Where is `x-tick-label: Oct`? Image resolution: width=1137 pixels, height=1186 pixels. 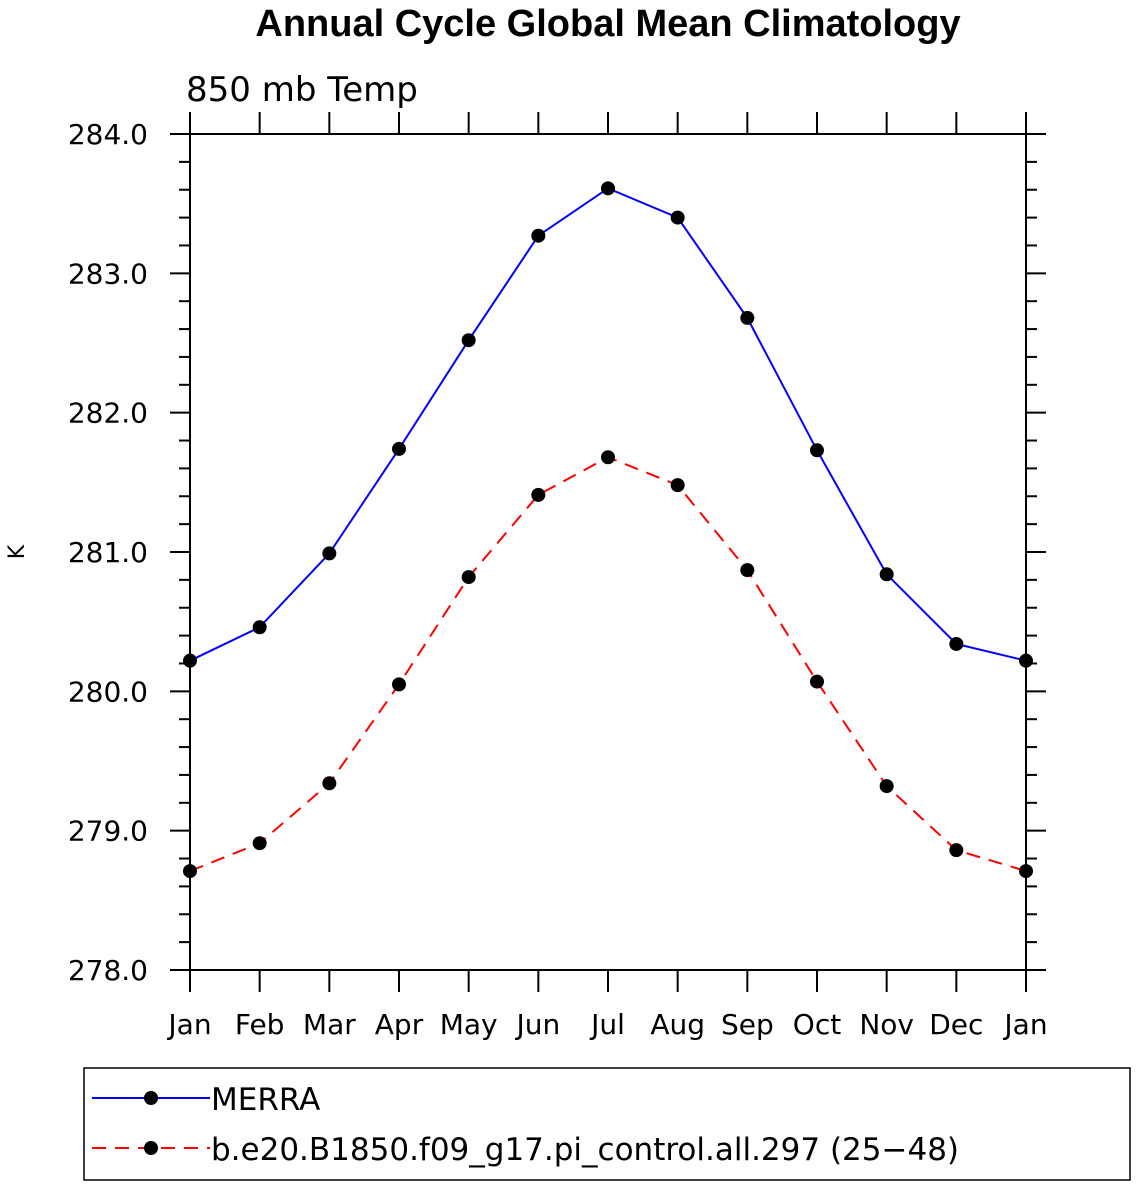
x-tick-label: Oct is located at coordinates (817, 1024).